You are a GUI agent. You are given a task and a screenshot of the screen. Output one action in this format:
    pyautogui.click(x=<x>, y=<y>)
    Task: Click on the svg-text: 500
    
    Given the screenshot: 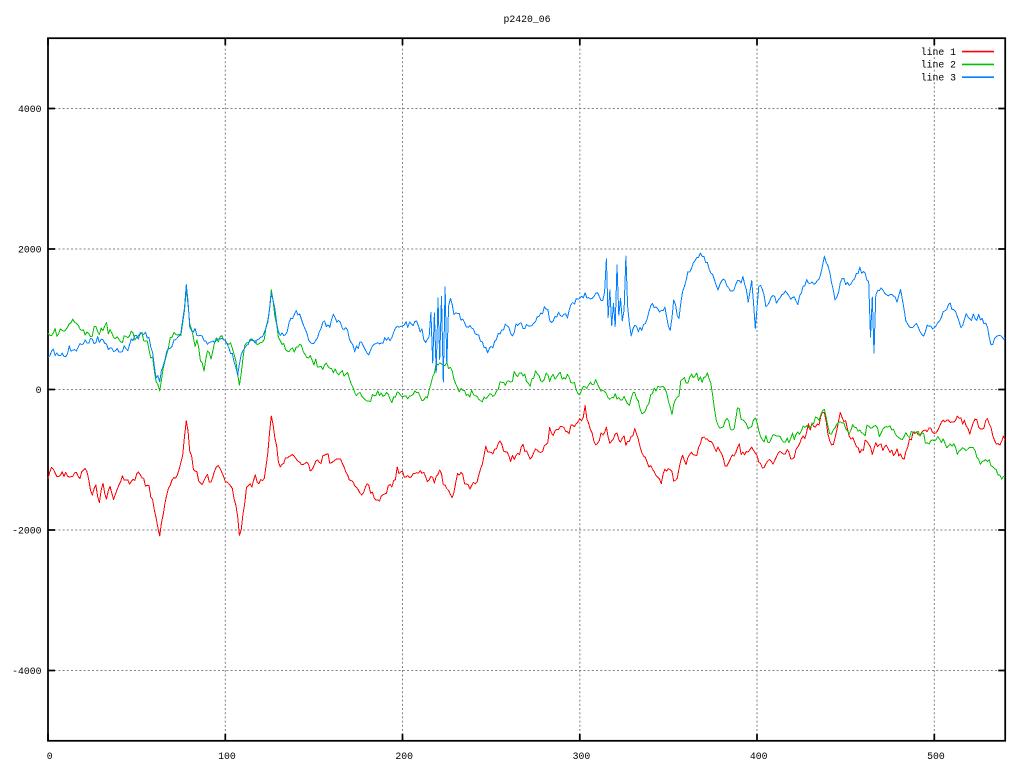 What is the action you would take?
    pyautogui.click(x=936, y=756)
    